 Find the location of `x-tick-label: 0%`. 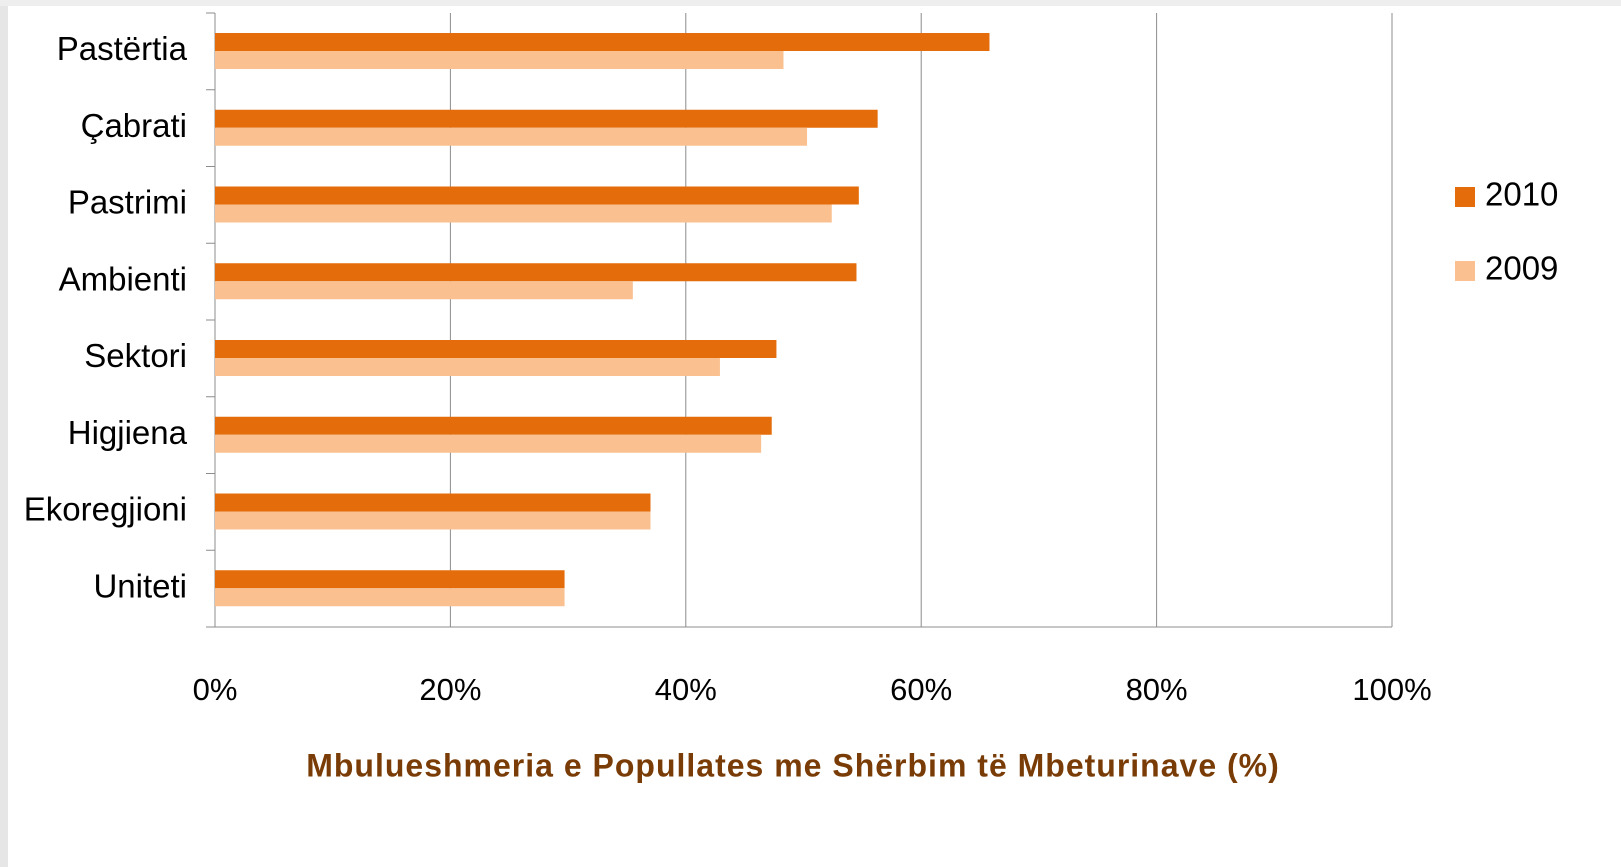

x-tick-label: 0% is located at coordinates (215, 689).